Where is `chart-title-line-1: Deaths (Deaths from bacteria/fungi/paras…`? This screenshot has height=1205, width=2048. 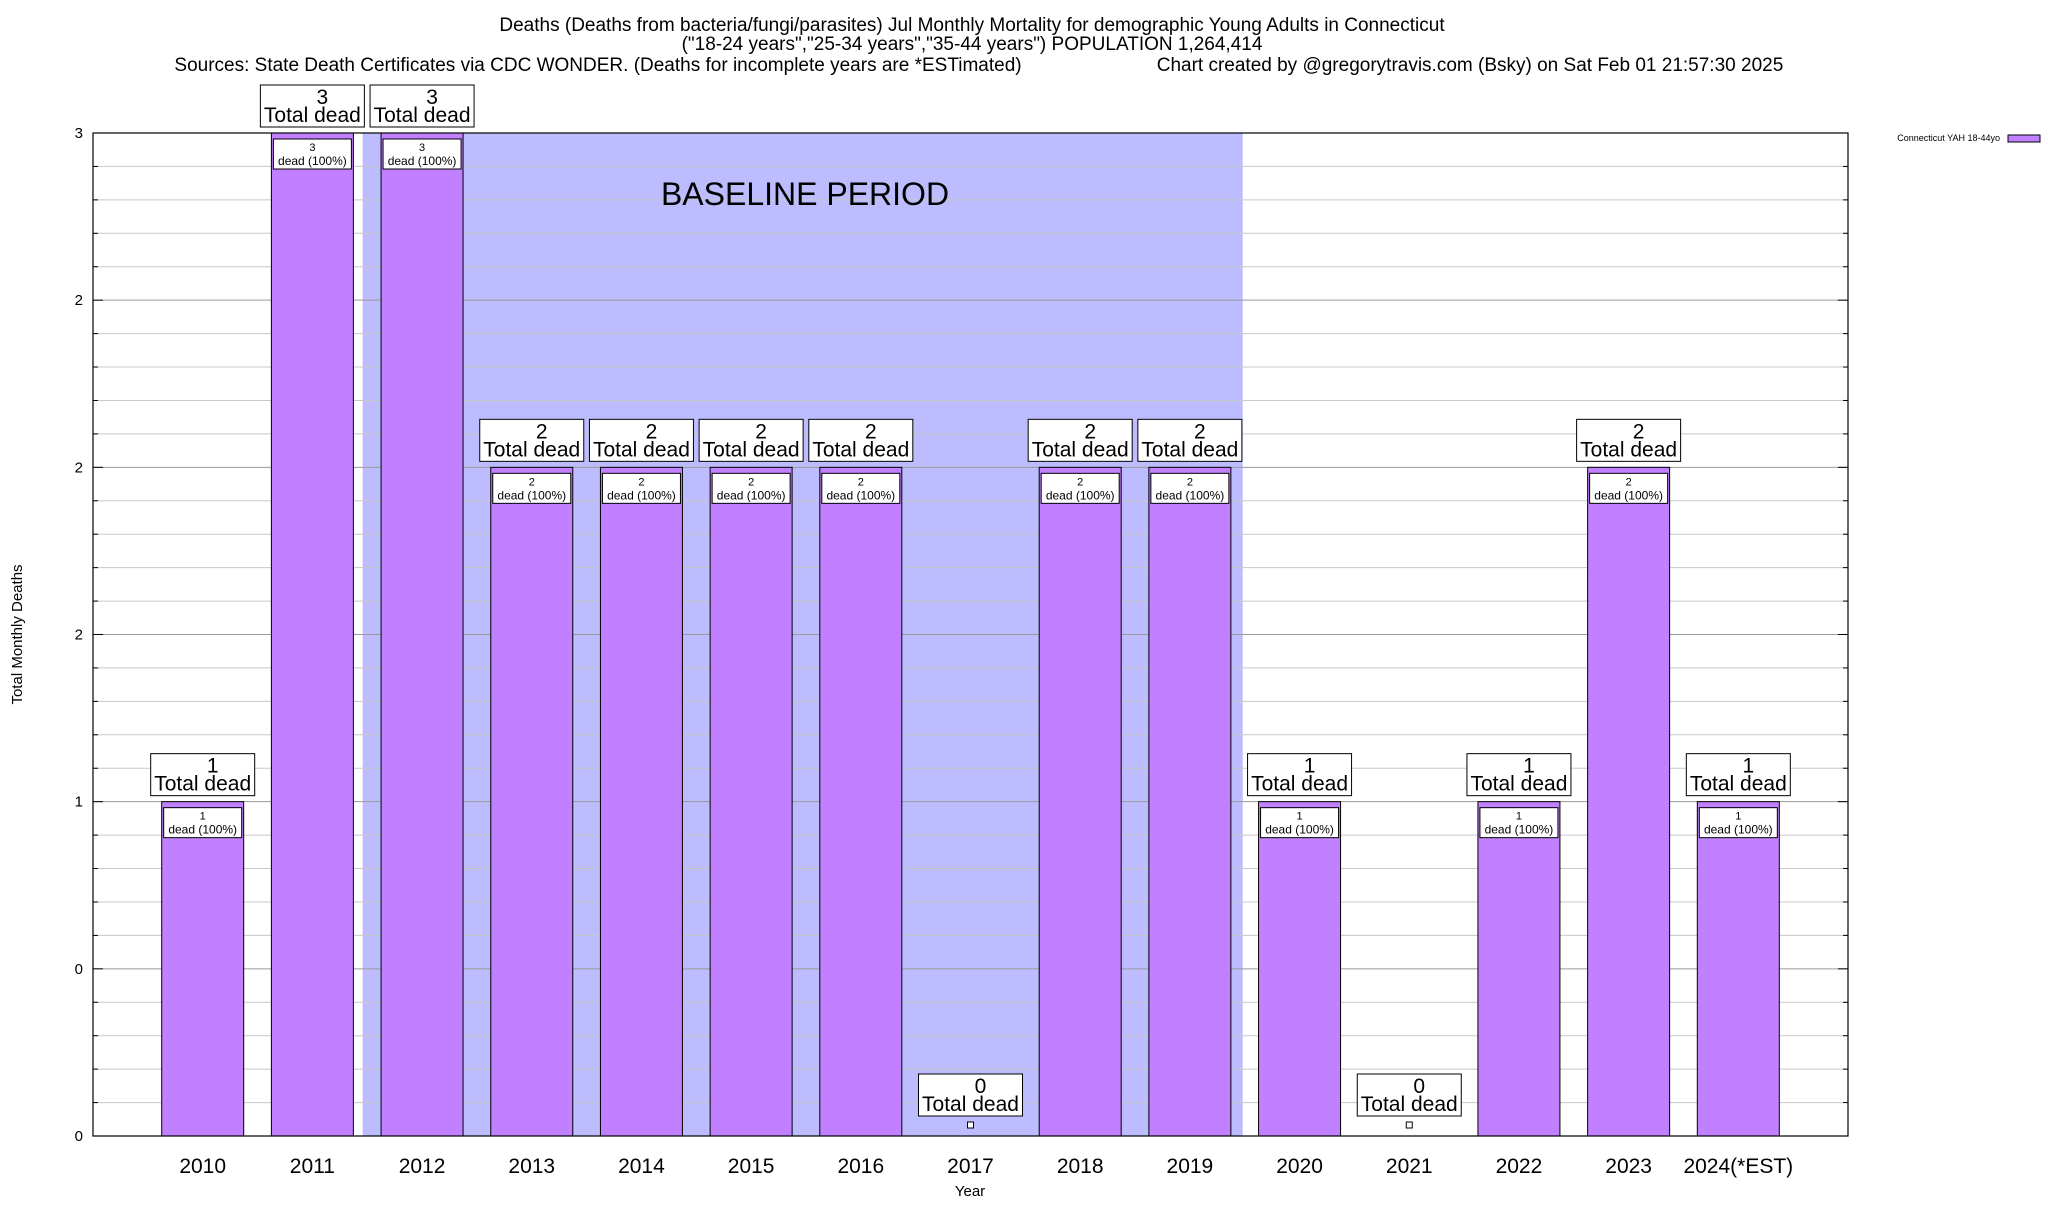
chart-title-line-1: Deaths (Deaths from bacteria/fungi/paras… is located at coordinates (972, 25).